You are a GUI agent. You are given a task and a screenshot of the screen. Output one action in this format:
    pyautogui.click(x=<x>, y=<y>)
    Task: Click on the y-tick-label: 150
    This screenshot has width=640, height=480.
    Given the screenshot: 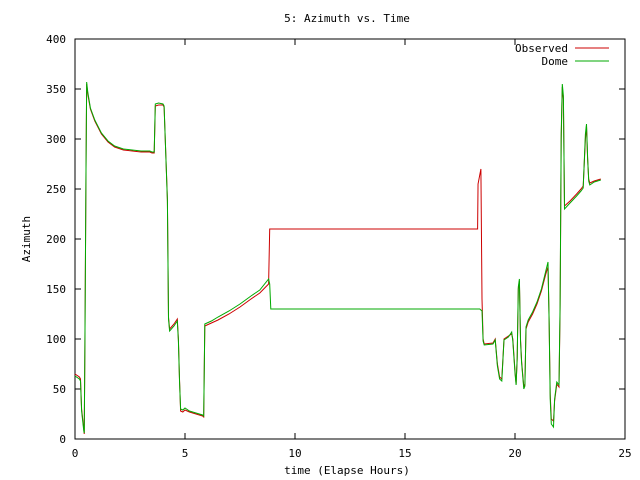 What is the action you would take?
    pyautogui.click(x=56, y=289)
    